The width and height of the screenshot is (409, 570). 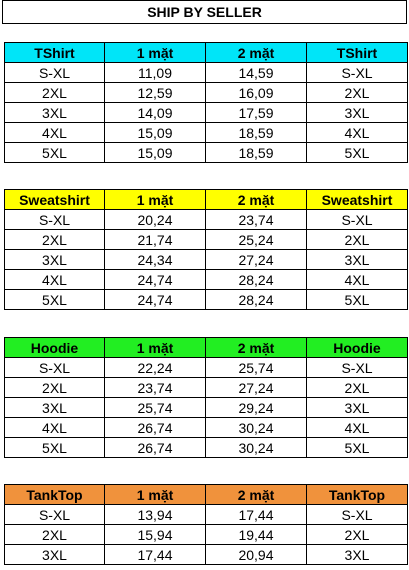 I want to click on table-cell: 20,24, so click(x=155, y=219).